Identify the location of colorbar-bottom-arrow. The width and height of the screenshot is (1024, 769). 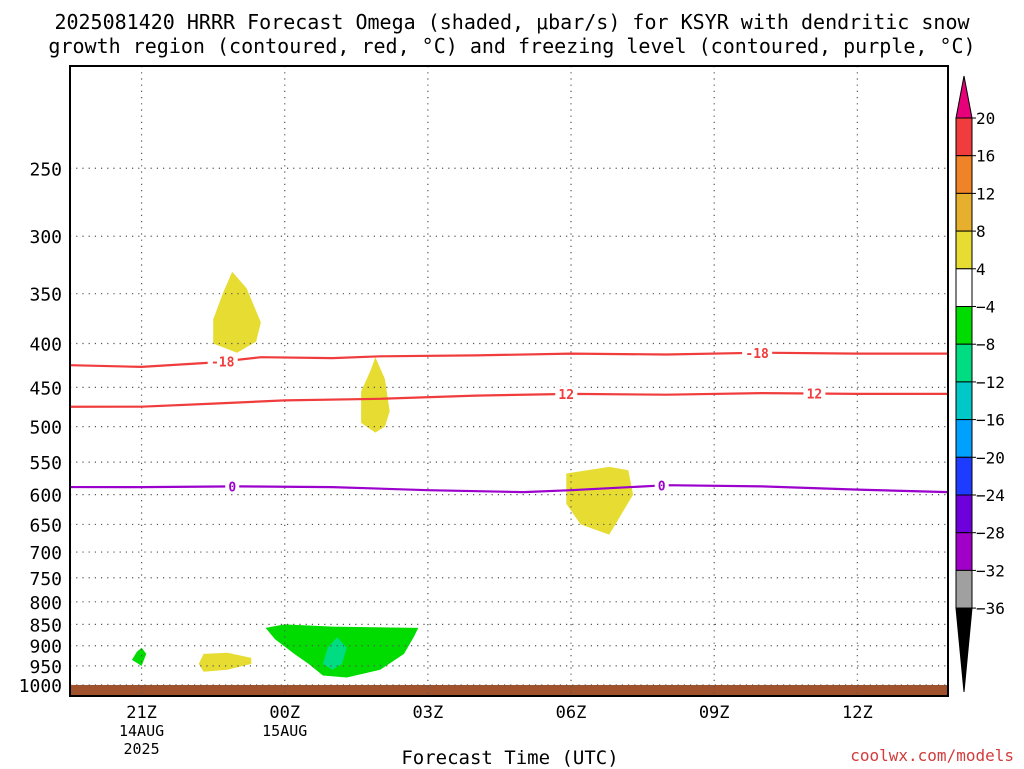
(964, 650).